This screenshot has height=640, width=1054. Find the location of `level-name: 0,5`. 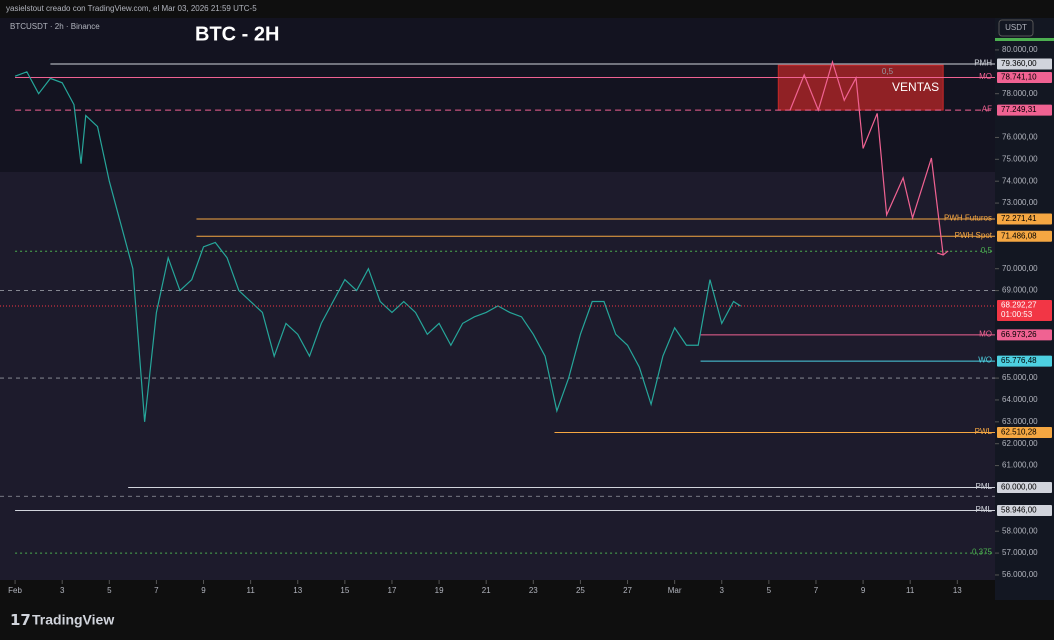

level-name: 0,5 is located at coordinates (987, 250).